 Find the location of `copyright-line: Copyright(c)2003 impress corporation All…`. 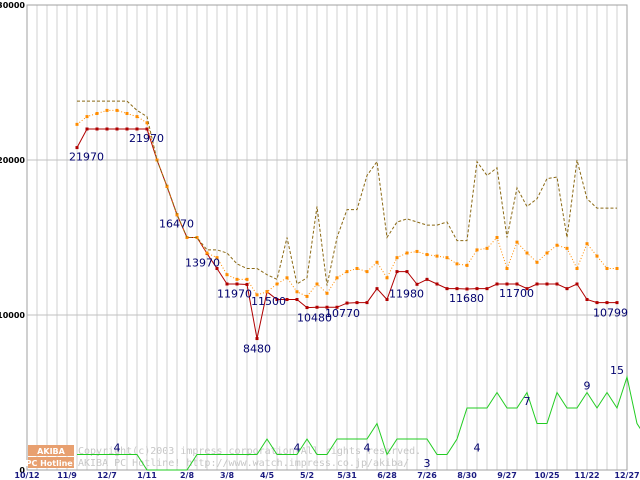

copyright-line: Copyright(c)2003 impress corporation All… is located at coordinates (249, 451).